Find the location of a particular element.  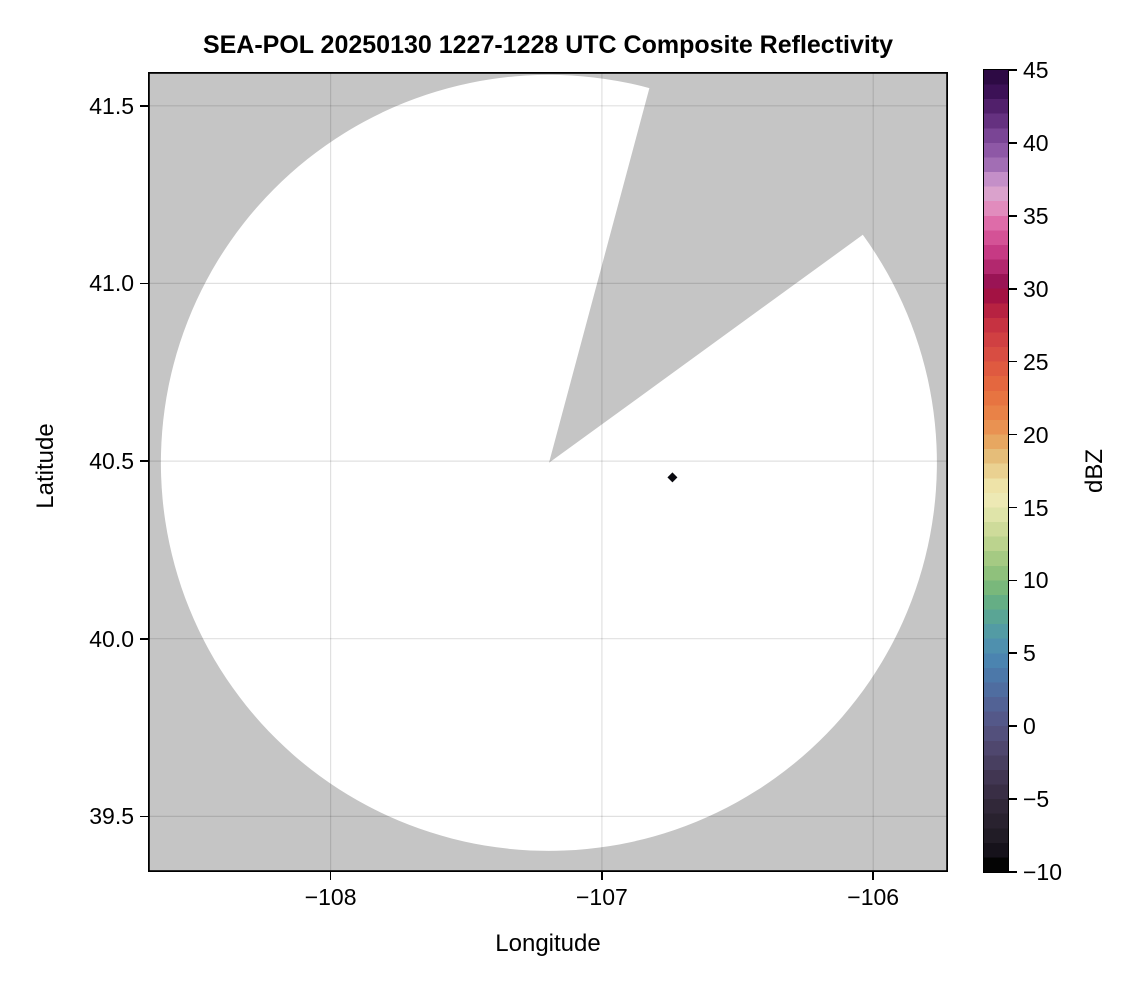

colorbar-tick-label: −5 is located at coordinates (1036, 799).